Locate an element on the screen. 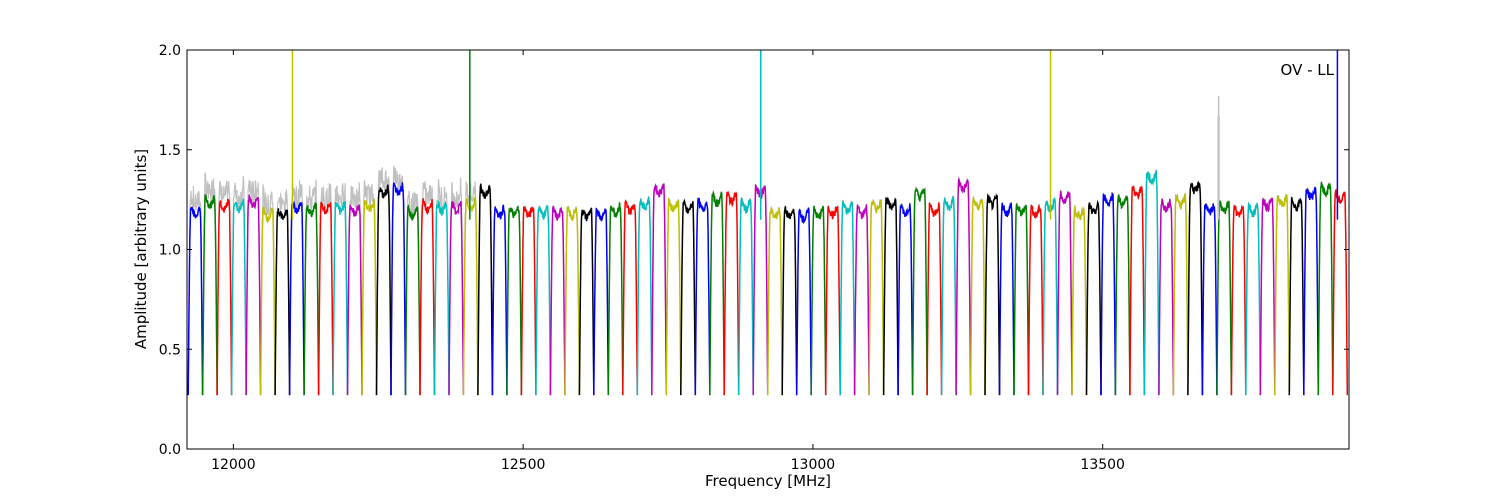 This screenshot has width=1500, height=500. corner-annotation: OV - LL is located at coordinates (1308, 70).